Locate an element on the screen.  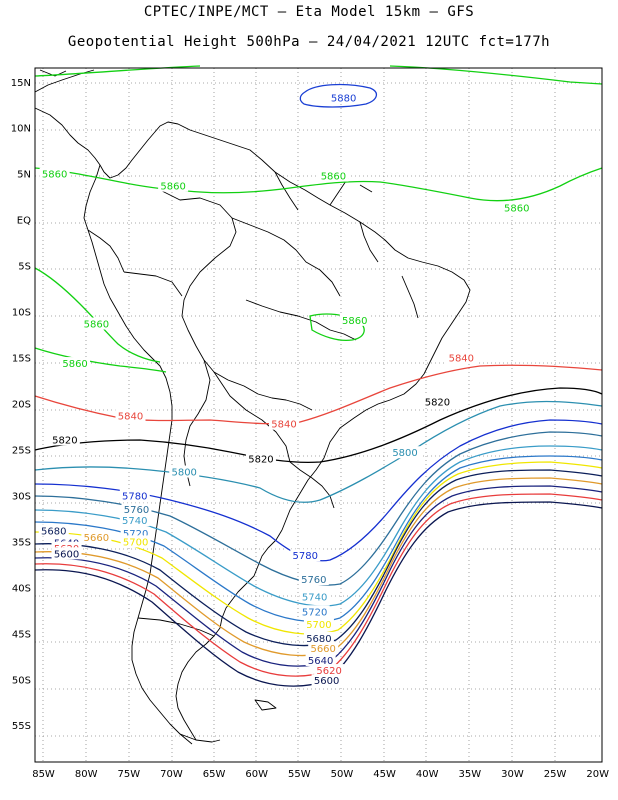
lon-tick-label: 40W is located at coordinates (427, 774).